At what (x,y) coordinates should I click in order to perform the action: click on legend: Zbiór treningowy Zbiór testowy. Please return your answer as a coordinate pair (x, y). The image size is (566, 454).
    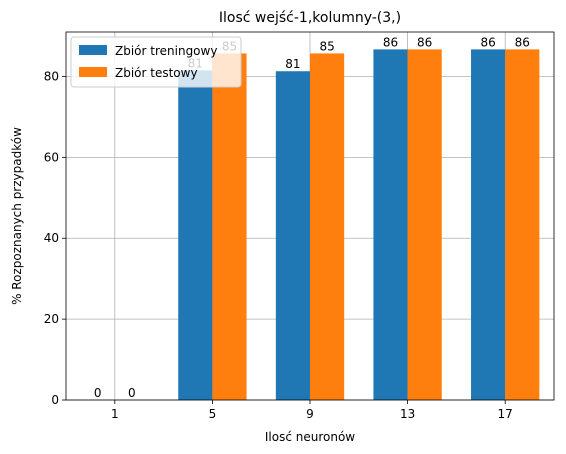
    Looking at the image, I should click on (156, 62).